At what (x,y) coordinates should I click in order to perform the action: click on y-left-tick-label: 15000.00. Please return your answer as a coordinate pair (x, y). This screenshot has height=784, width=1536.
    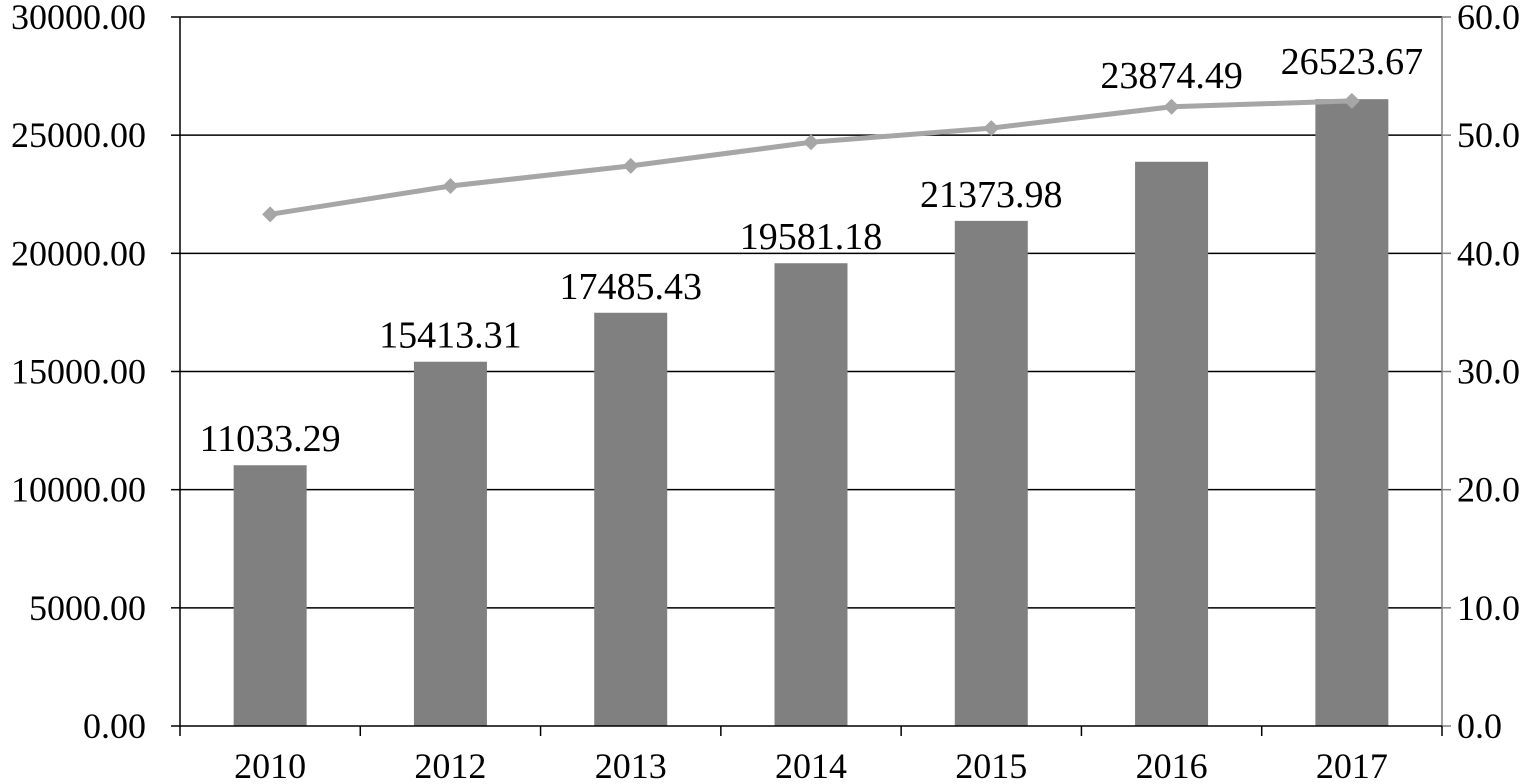
    Looking at the image, I should click on (78, 372).